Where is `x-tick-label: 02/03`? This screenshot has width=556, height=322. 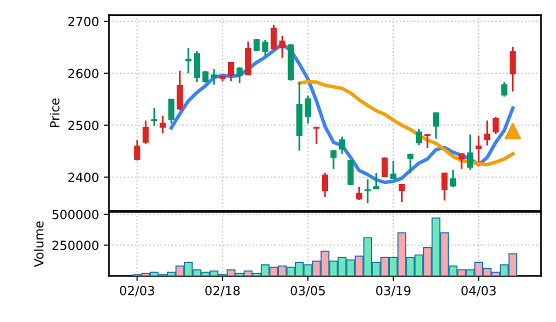 x-tick-label: 02/03 is located at coordinates (137, 291).